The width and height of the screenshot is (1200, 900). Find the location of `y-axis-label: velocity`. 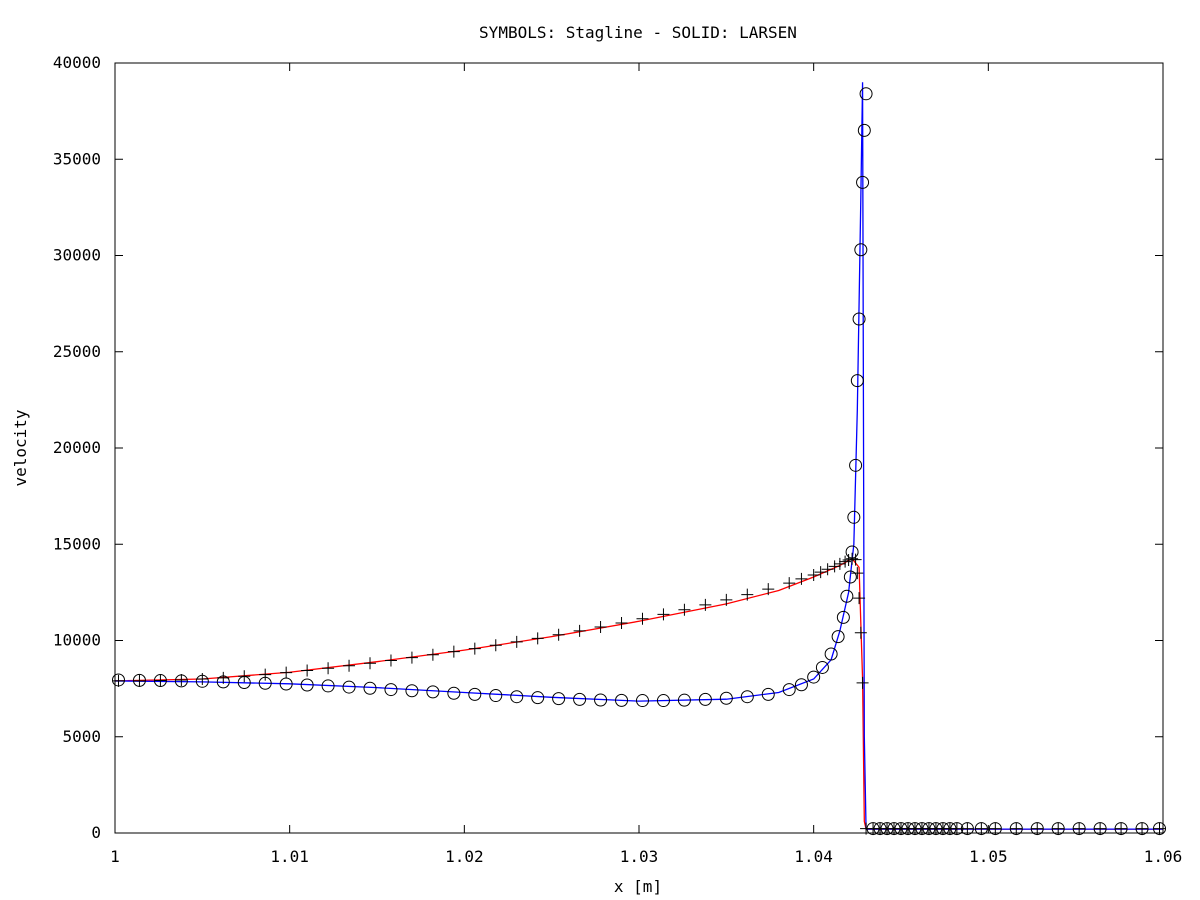

y-axis-label: velocity is located at coordinates (20, 447).